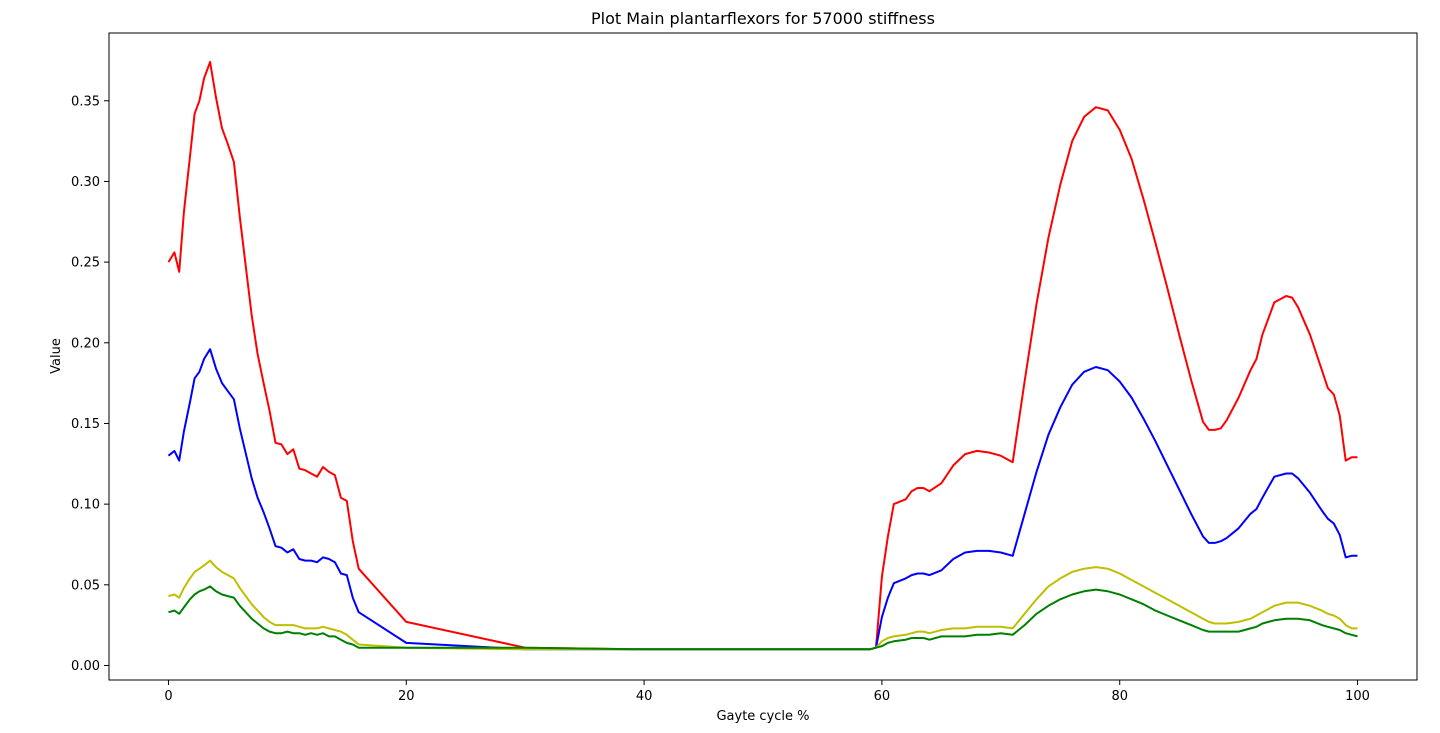 This screenshot has width=1440, height=733. What do you see at coordinates (85, 343) in the screenshot?
I see `y-tick-label: 0.20` at bounding box center [85, 343].